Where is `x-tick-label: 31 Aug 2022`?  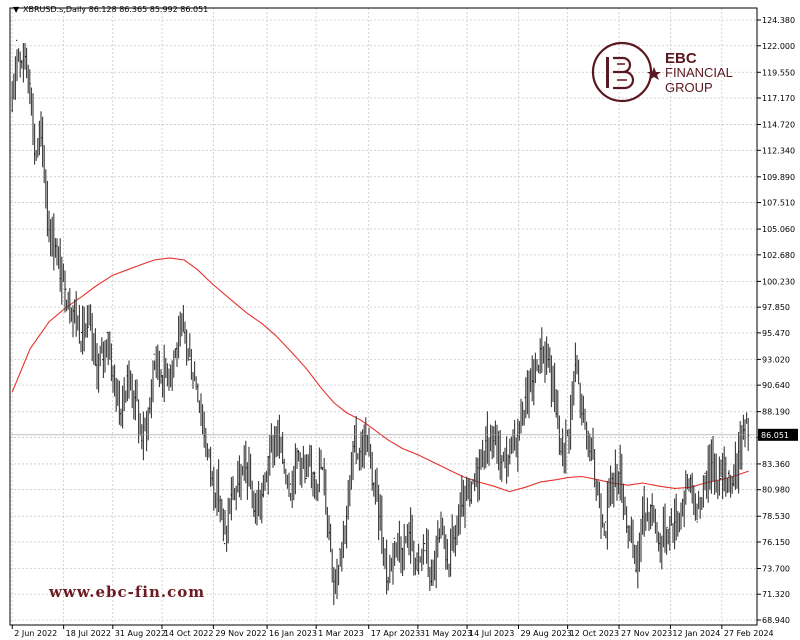 x-tick-label: 31 Aug 2022 is located at coordinates (140, 633).